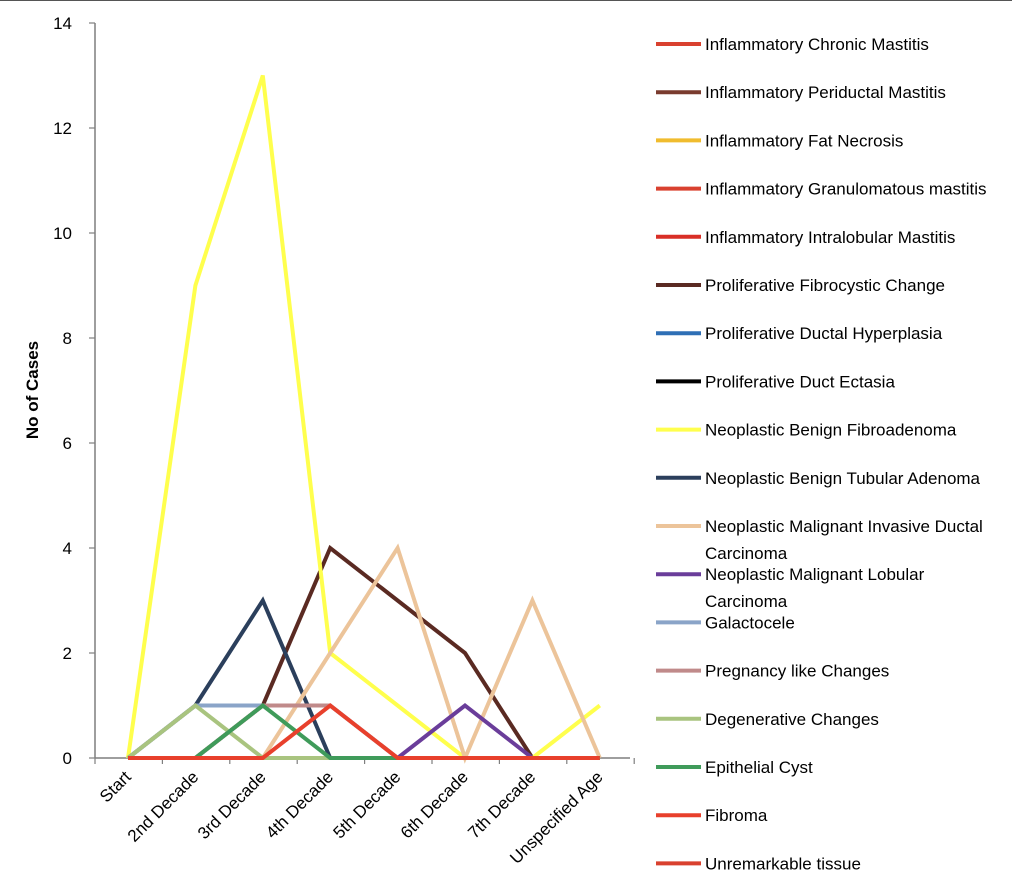  I want to click on legend-label: Neoplastic Malignant Lobular Carcinoma, so click(815, 588).